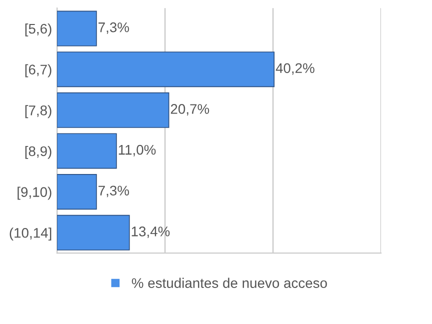 The height and width of the screenshot is (324, 432). I want to click on y-tick-label: [9,10), so click(35, 193).